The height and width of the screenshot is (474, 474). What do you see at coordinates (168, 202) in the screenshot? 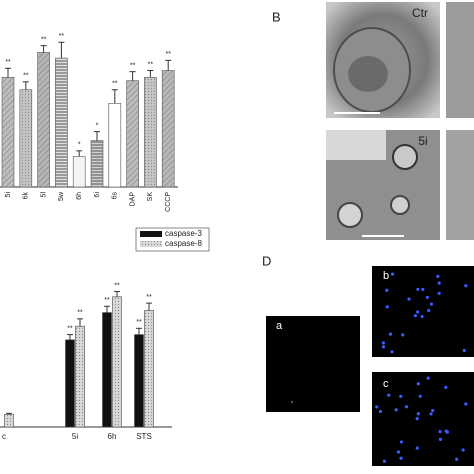
I see `x-tick-label: CCCP` at bounding box center [168, 202].